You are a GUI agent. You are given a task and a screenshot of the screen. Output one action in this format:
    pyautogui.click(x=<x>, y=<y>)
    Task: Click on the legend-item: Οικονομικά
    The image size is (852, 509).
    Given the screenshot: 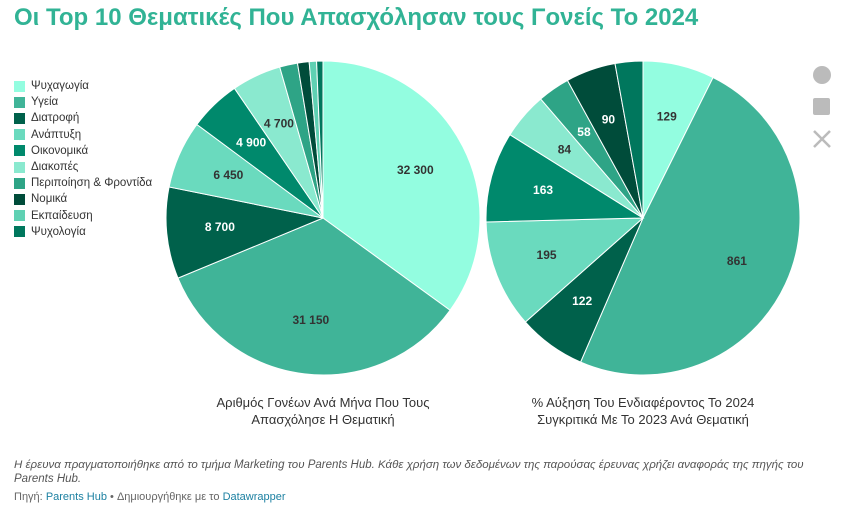 What is the action you would take?
    pyautogui.click(x=83, y=151)
    